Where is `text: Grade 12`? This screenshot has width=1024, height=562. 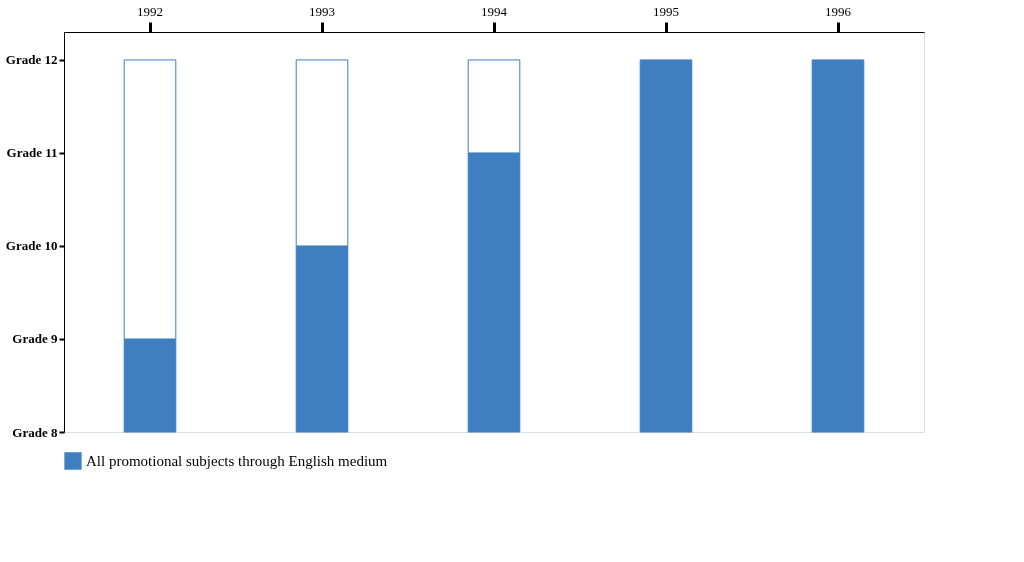
text: Grade 12 is located at coordinates (31, 60).